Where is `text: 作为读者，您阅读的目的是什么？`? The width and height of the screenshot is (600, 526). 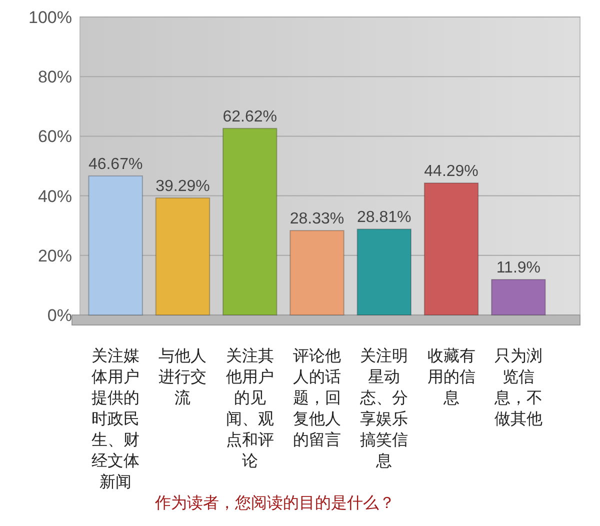
text: 作为读者，您阅读的目的是什么？ is located at coordinates (274, 503).